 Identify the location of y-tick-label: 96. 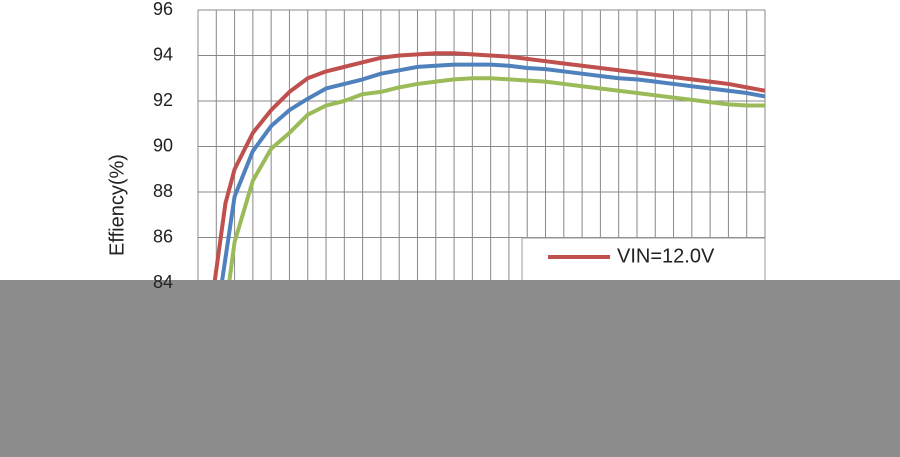
(163, 9).